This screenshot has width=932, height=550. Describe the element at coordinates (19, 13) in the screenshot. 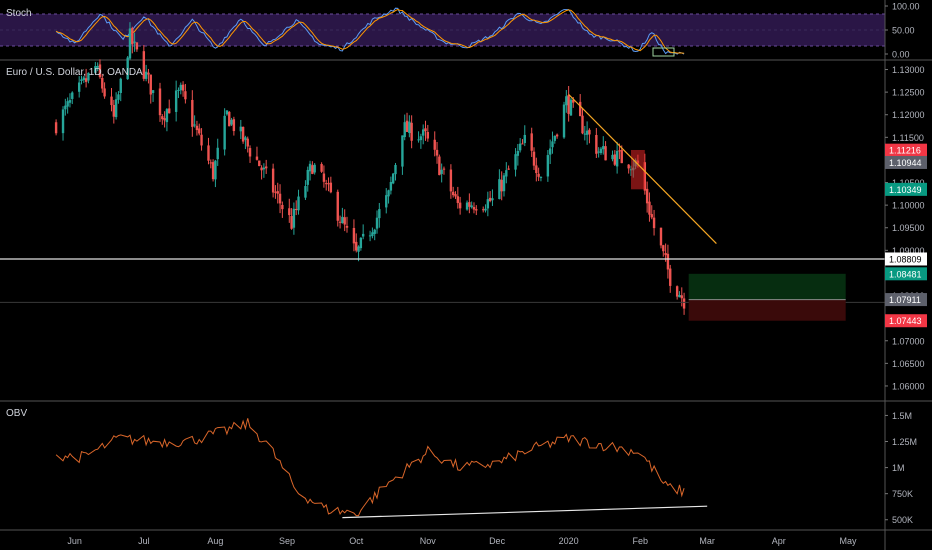

I see `stoch-label: Stoch` at that location.